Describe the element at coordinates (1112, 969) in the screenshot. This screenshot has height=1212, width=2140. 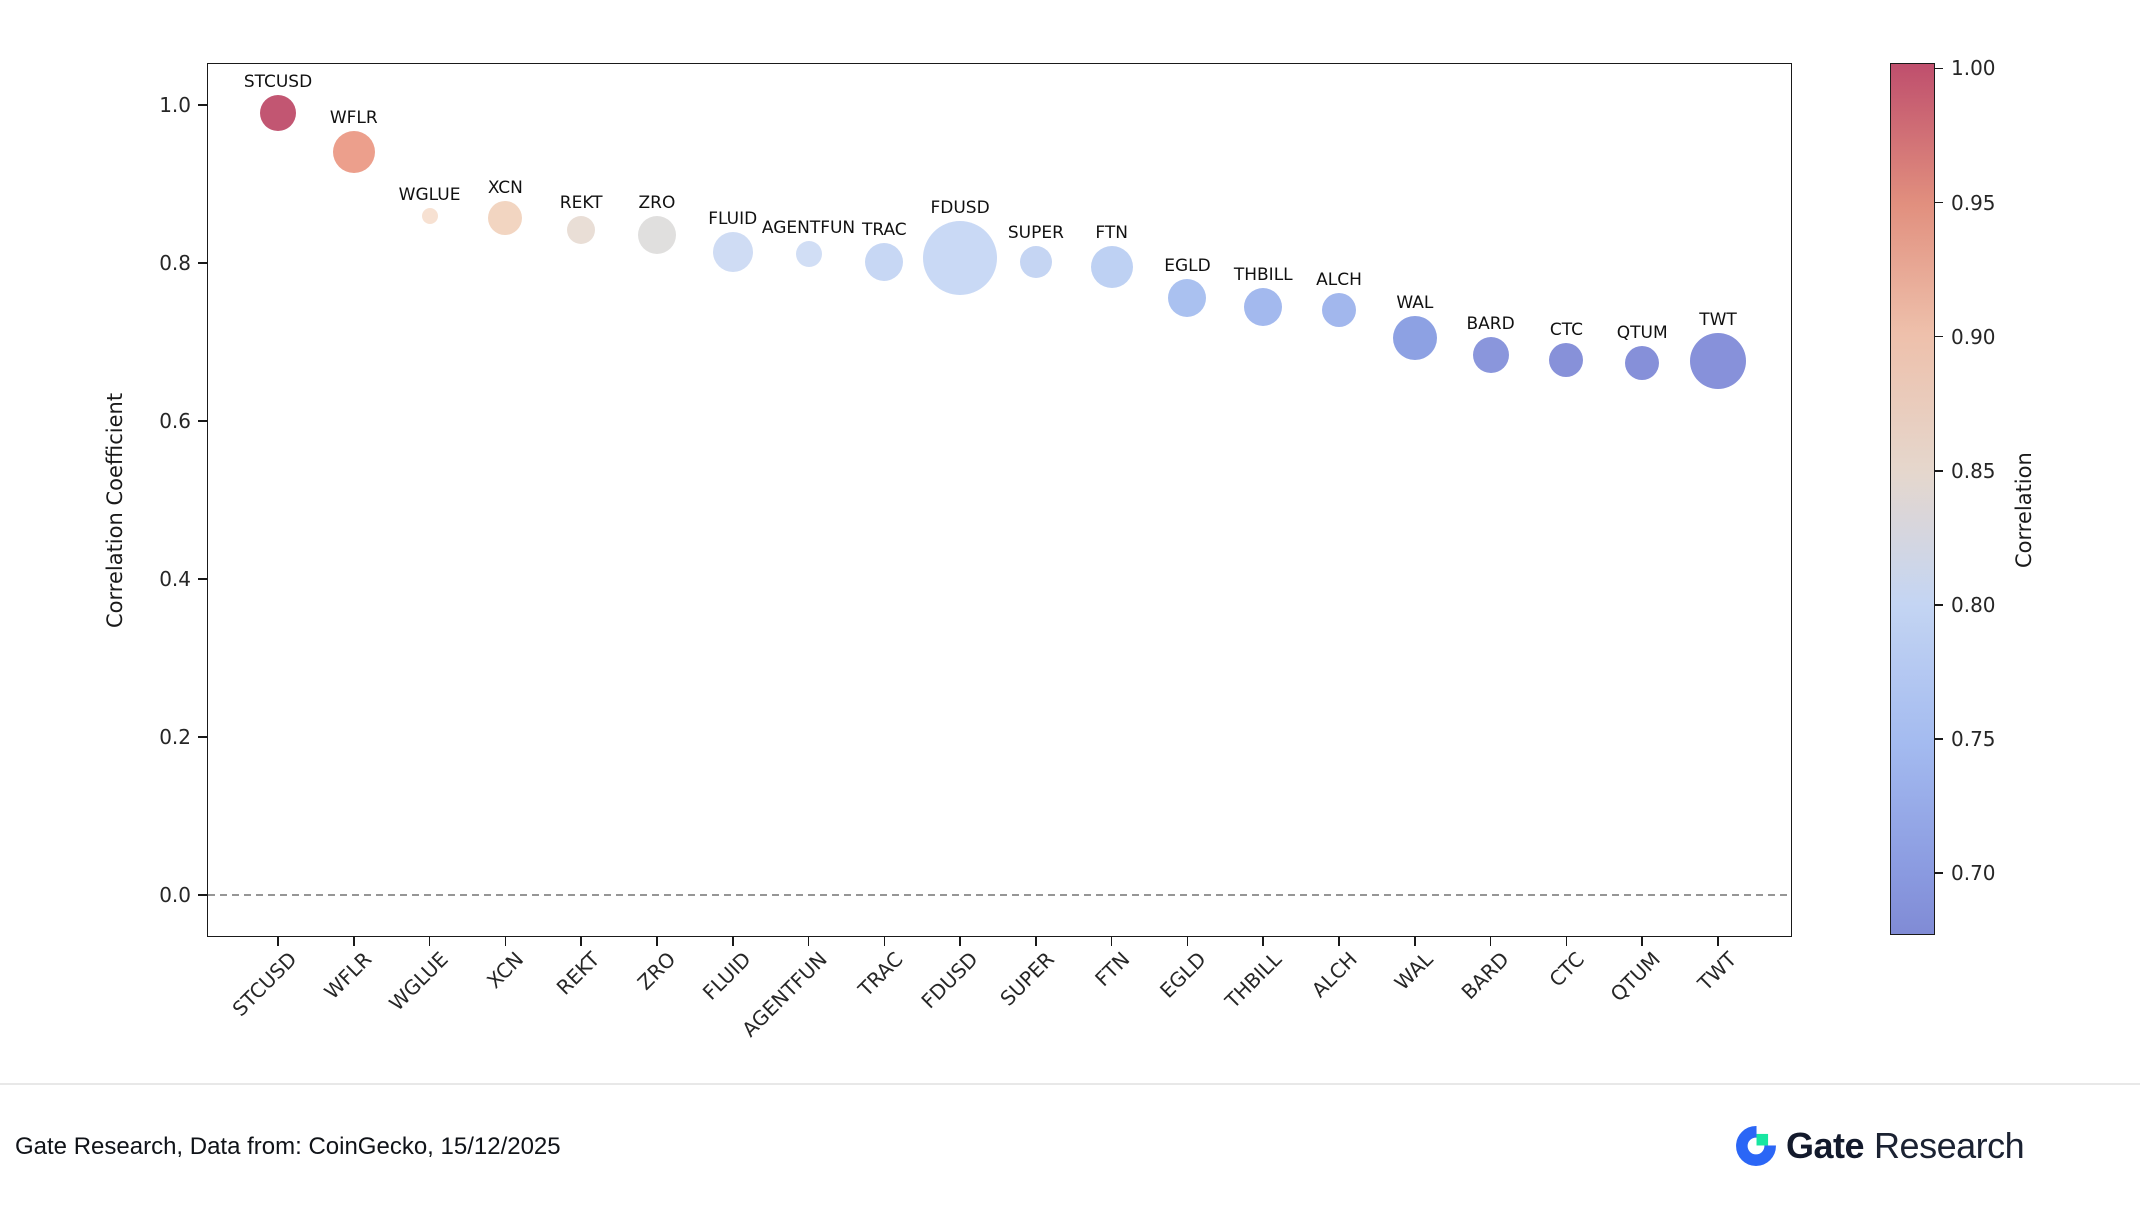
I see `x-axis-tick-label-text: FTN` at that location.